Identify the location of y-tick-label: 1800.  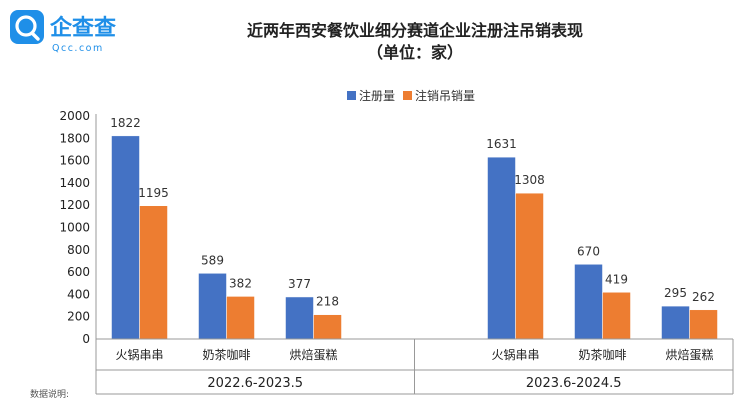
(74, 138).